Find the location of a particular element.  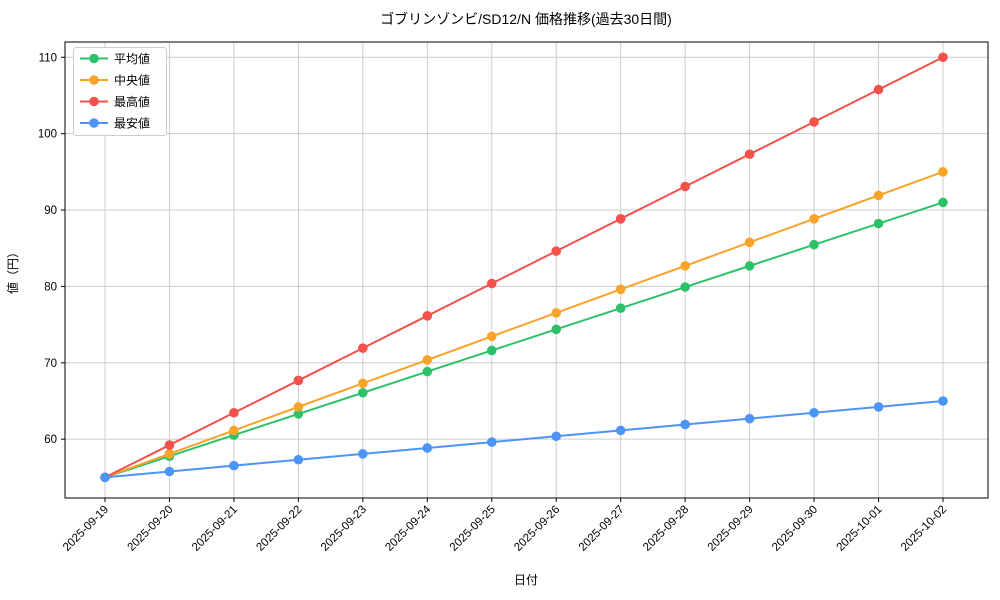

x-tick-label: 2025-09-28 is located at coordinates (666, 529).